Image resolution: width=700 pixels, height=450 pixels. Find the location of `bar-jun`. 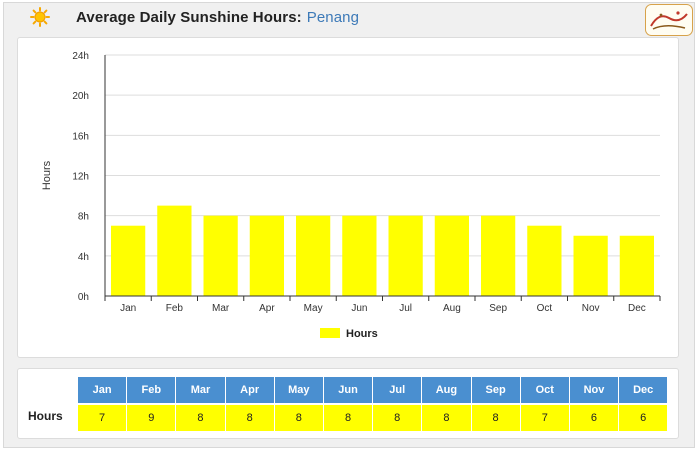

bar-jun is located at coordinates (359, 255).